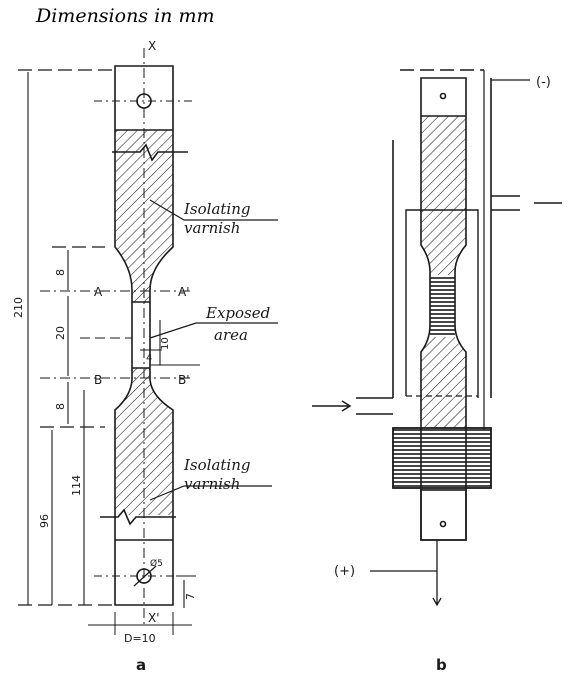 This screenshot has height=677, width=571. What do you see at coordinates (60, 272) in the screenshot?
I see `dim-8-top-text: 8` at bounding box center [60, 272].